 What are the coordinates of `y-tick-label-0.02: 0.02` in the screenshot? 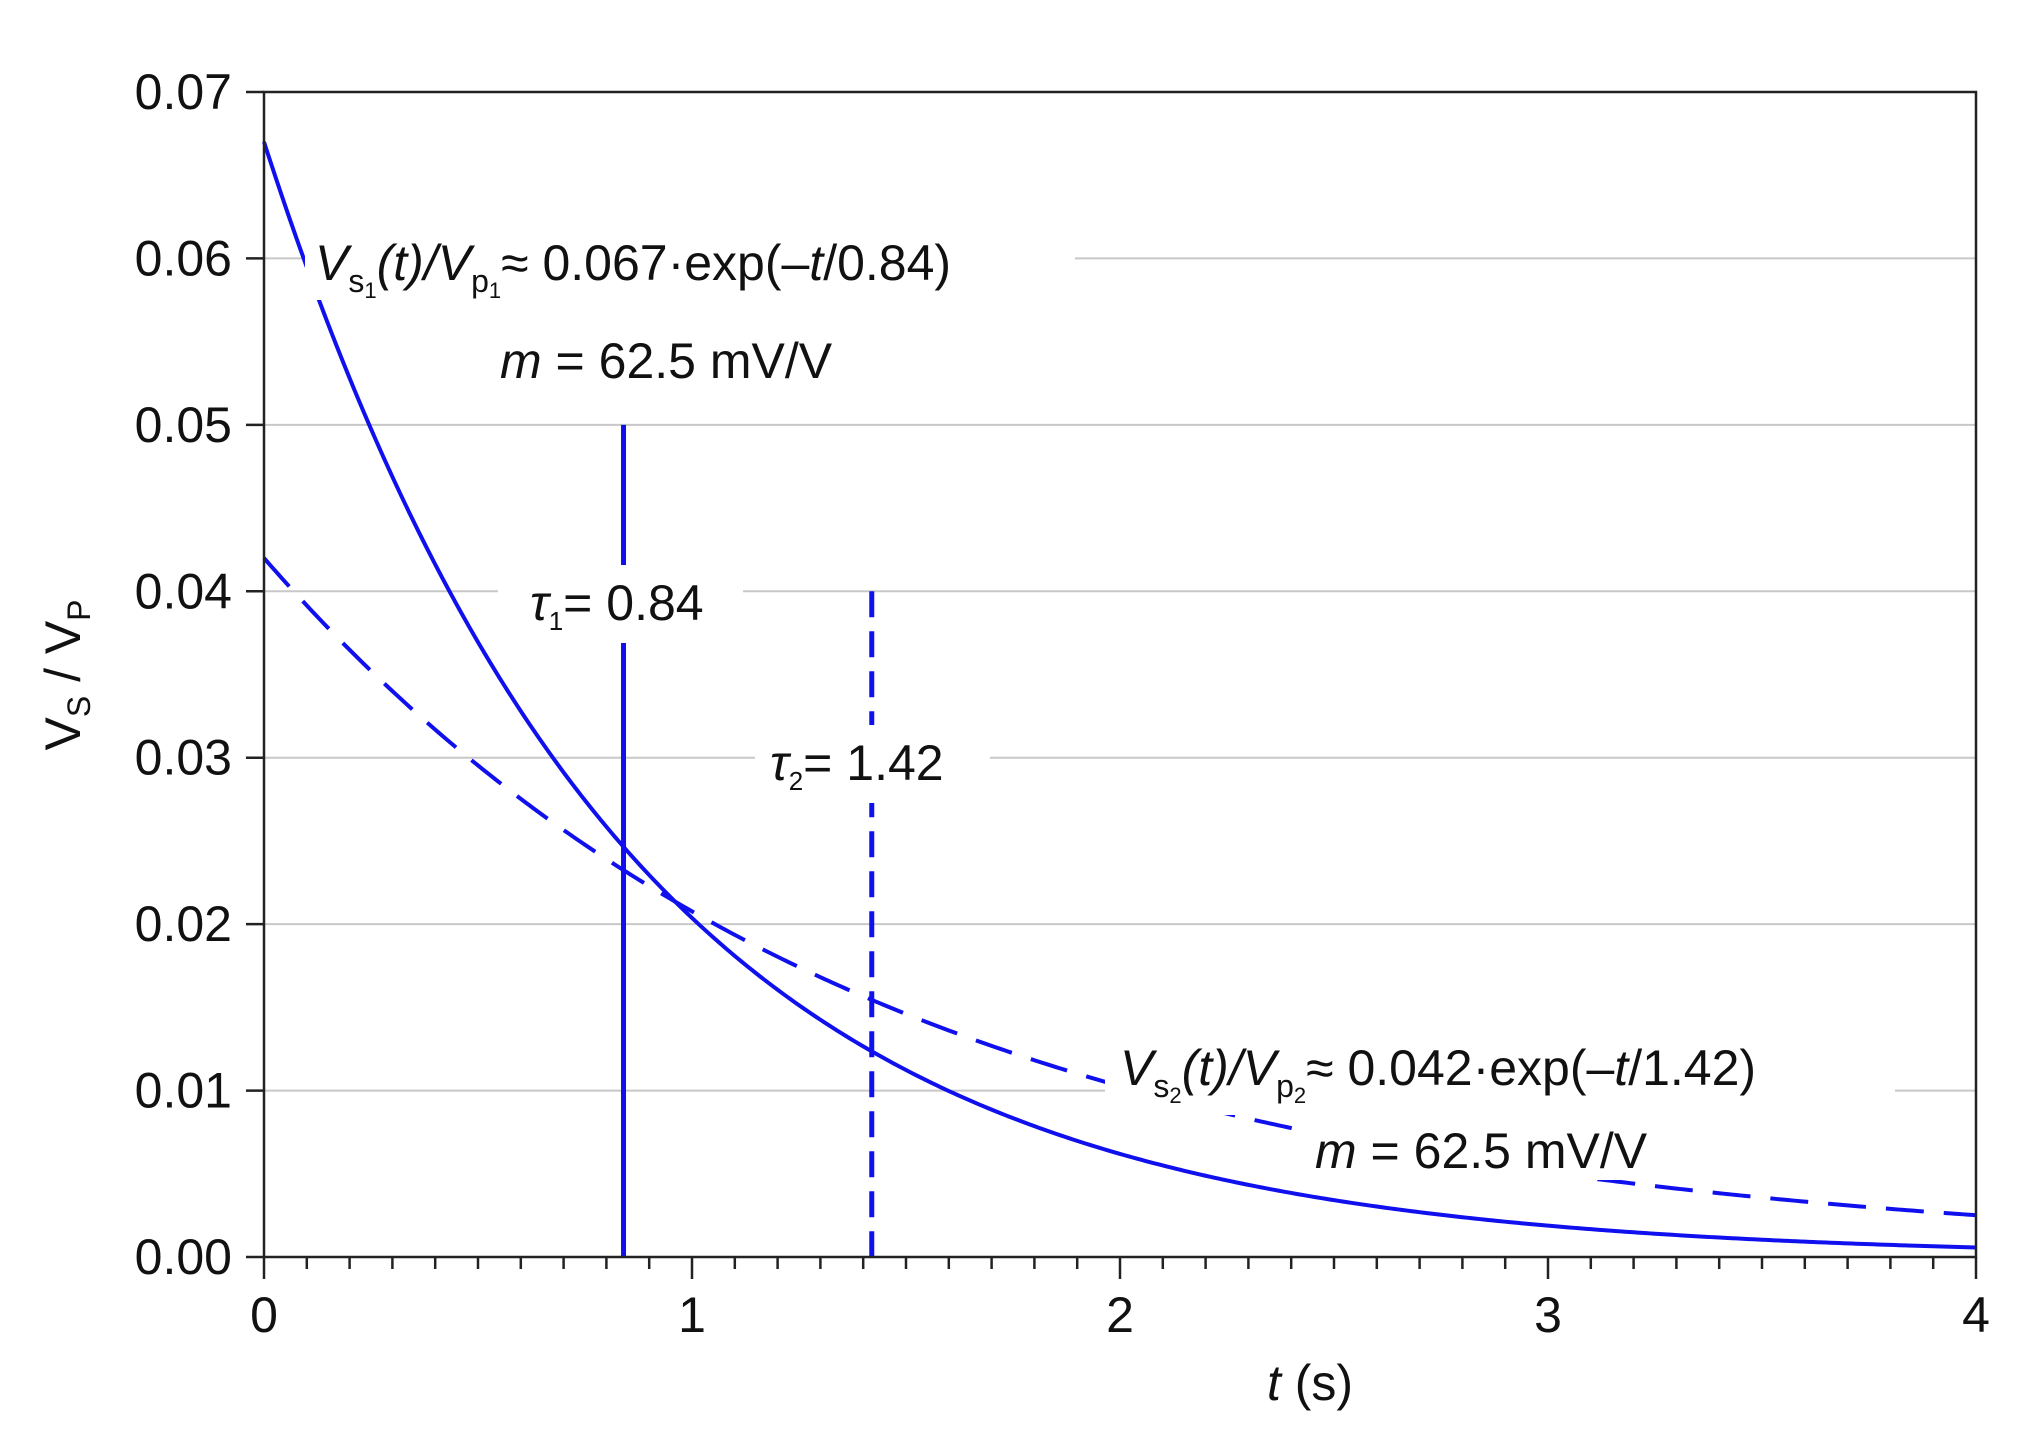 It's located at (183, 924).